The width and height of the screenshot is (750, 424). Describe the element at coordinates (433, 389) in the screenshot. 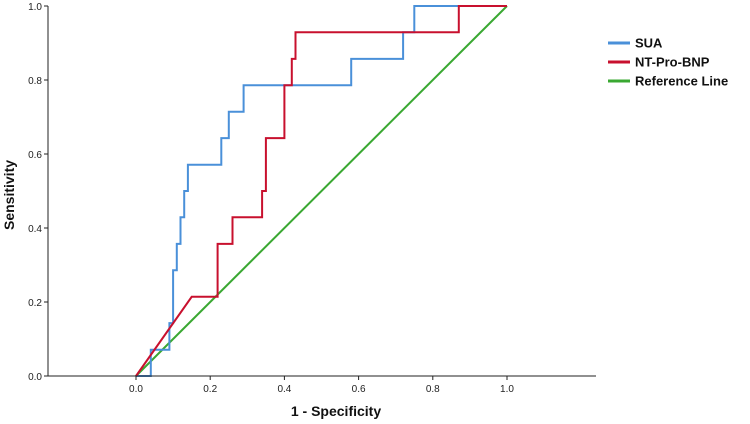

I see `x-tick-label: 0.8` at that location.